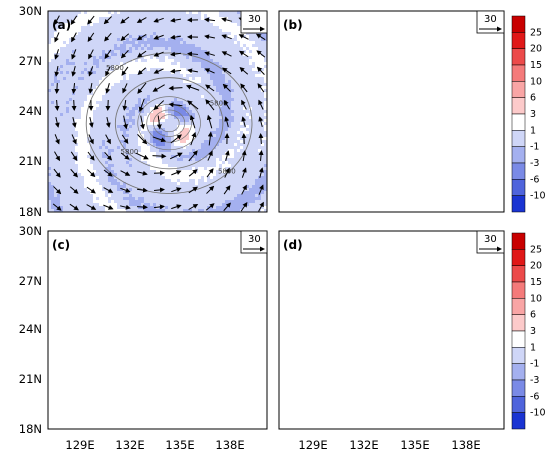 This screenshot has width=550, height=462. Describe the element at coordinates (61, 245) in the screenshot. I see `panel-label: (c)` at that location.